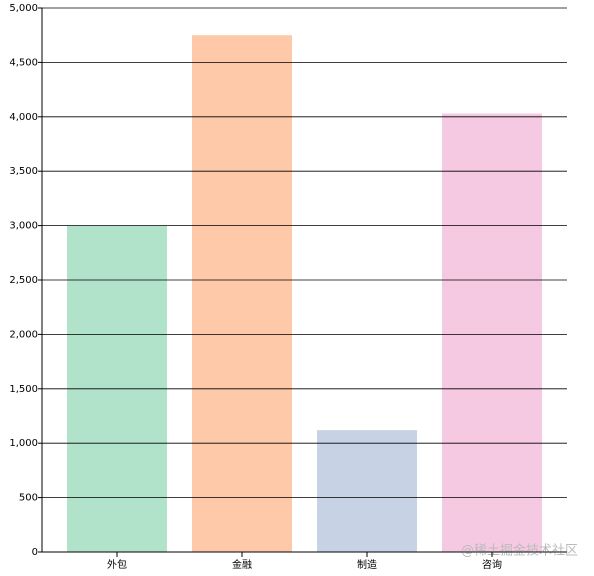  Describe the element at coordinates (23, 62) in the screenshot. I see `y-tick-label: 4,500` at that location.